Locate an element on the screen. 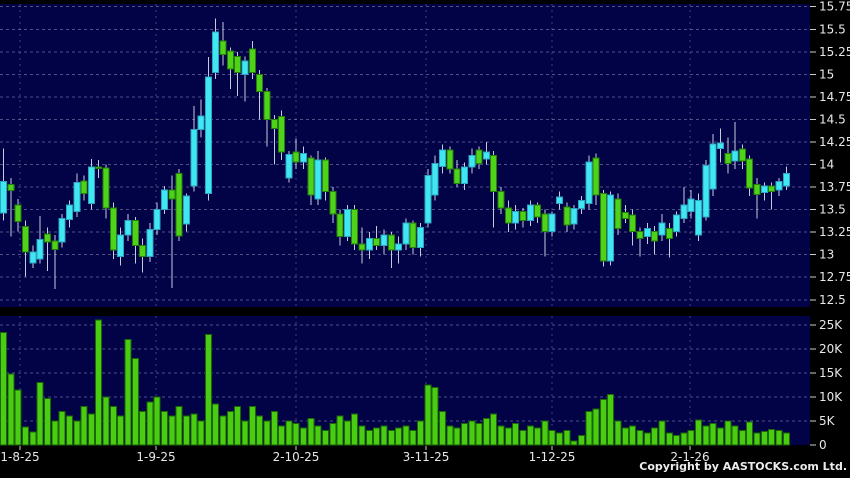  price-axis-label: 13.25 is located at coordinates (834, 232).